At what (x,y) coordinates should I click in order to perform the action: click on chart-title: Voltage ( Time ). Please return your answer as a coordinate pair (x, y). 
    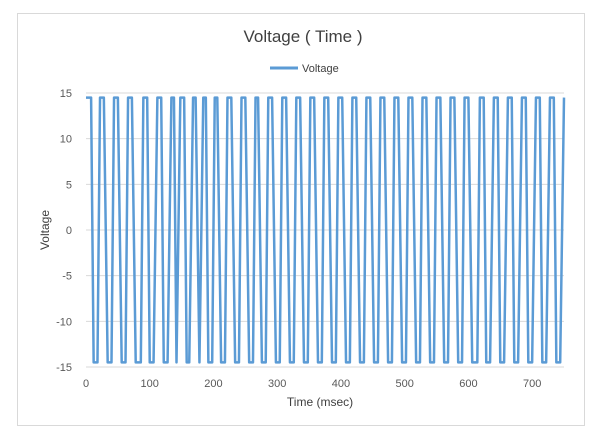
    Looking at the image, I should click on (302, 36).